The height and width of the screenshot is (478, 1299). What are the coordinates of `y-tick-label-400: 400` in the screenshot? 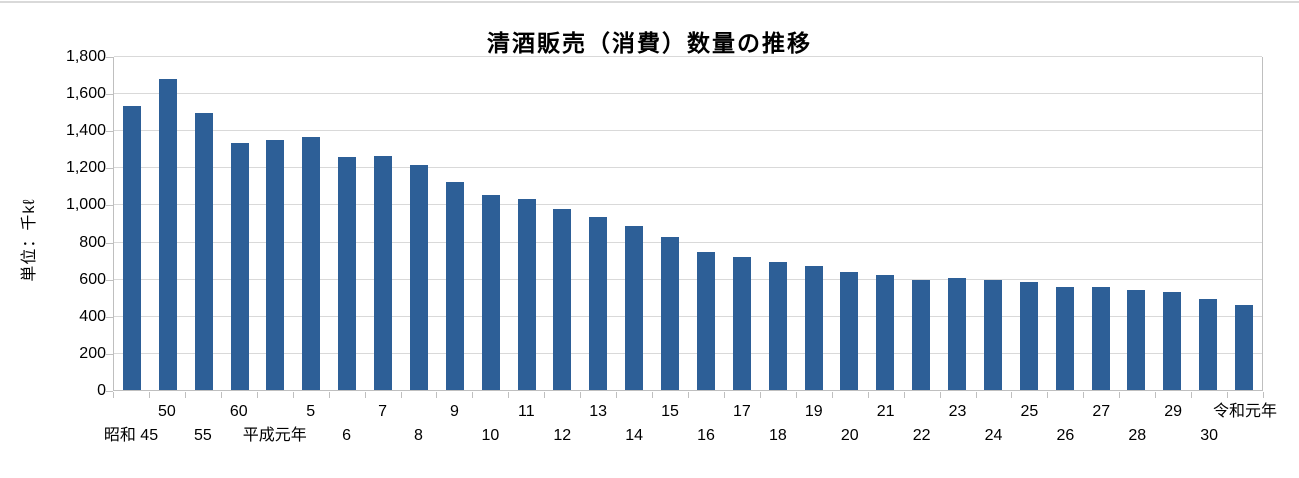 It's located at (92, 316).